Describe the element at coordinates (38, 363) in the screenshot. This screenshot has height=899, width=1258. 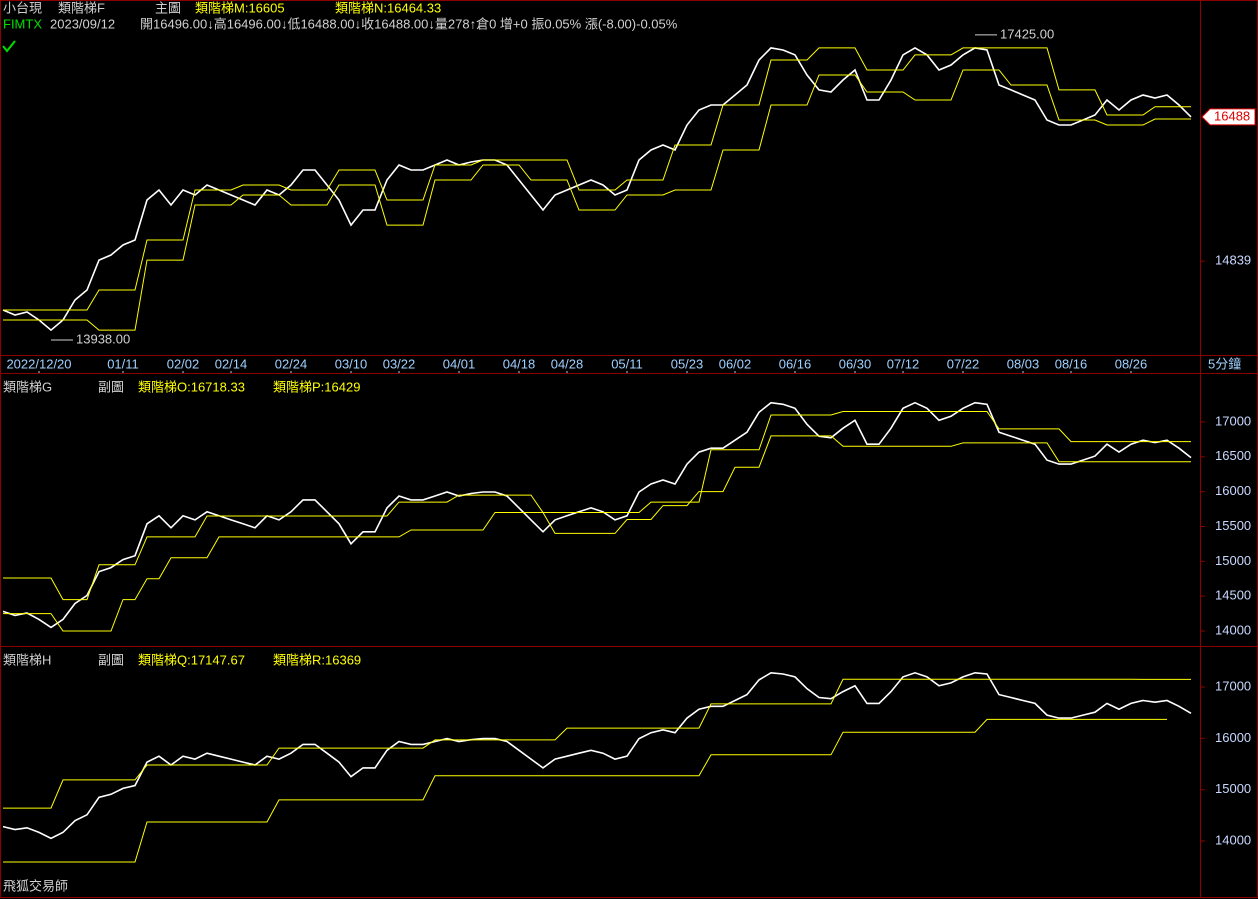
I see `x-tick-label: 2022/12/20` at that location.